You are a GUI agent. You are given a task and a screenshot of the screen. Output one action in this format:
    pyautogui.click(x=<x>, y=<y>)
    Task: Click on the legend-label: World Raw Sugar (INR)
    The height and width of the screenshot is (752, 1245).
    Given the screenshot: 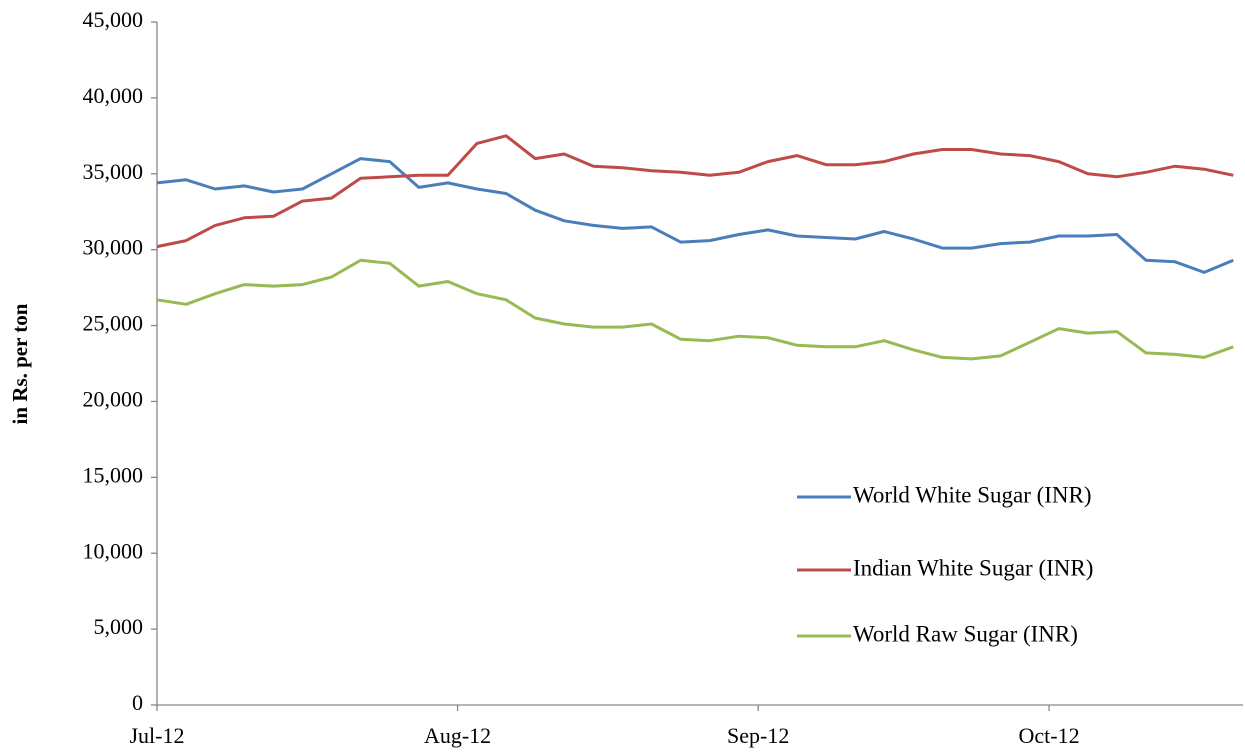 What is the action you would take?
    pyautogui.click(x=965, y=633)
    